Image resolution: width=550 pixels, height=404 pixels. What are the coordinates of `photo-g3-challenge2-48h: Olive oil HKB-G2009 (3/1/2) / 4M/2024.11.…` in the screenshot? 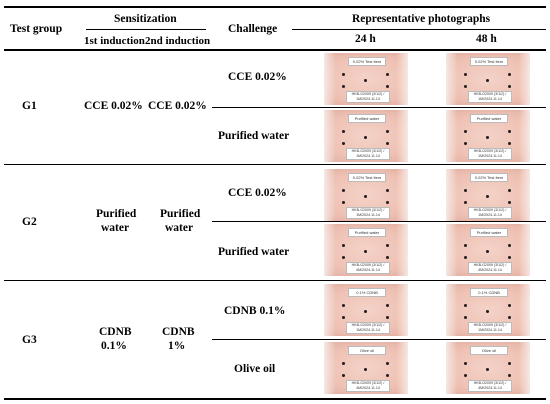 It's located at (488, 368).